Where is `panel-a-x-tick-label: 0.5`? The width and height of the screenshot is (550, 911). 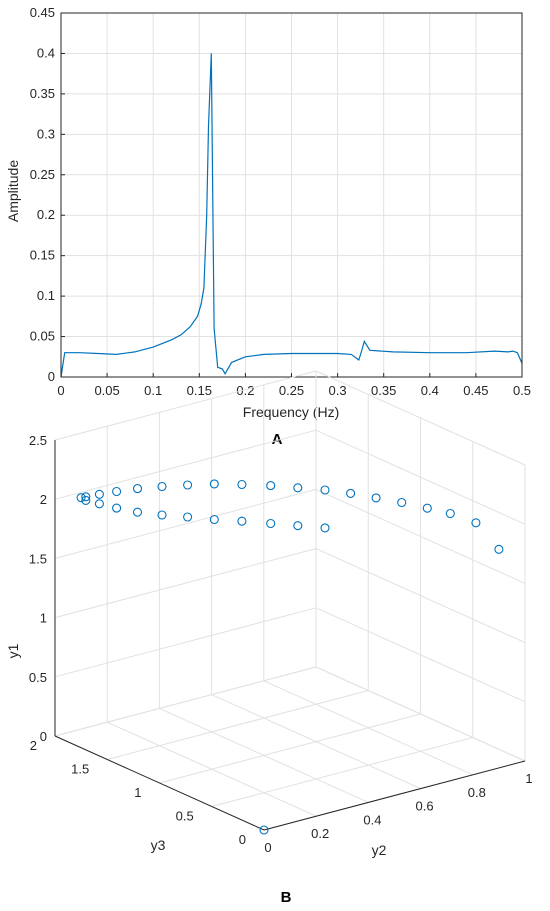 panel-a-x-tick-label: 0.5 is located at coordinates (522, 390).